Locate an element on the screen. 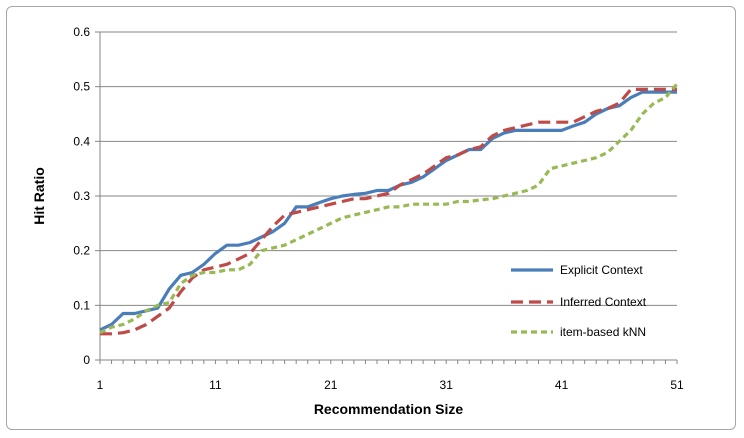 This screenshot has height=438, width=744. x-tick-label-1: 11 is located at coordinates (215, 385).